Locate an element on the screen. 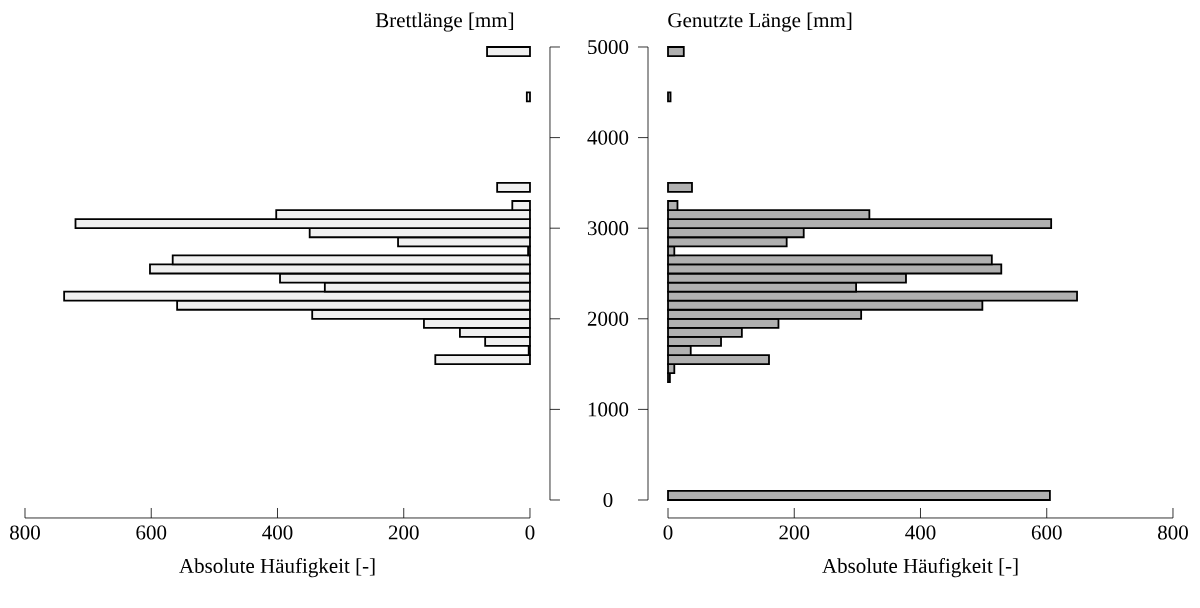  y-tick-label: 4000 is located at coordinates (608, 137).